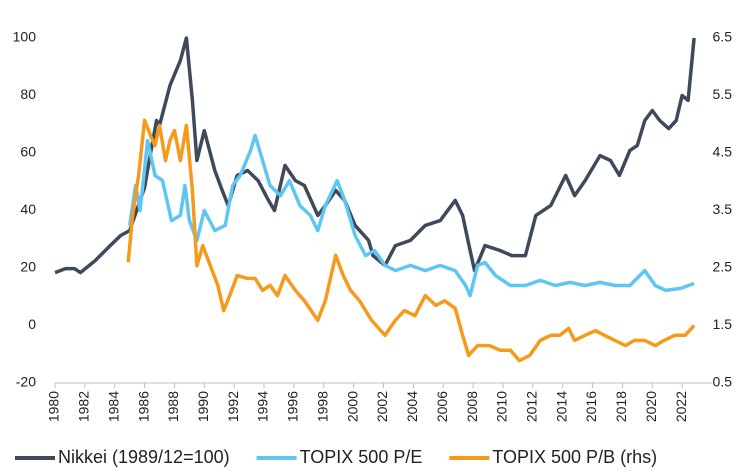 This screenshot has width=737, height=476. What do you see at coordinates (382, 406) in the screenshot?
I see `x-tick-label: 2002` at bounding box center [382, 406].